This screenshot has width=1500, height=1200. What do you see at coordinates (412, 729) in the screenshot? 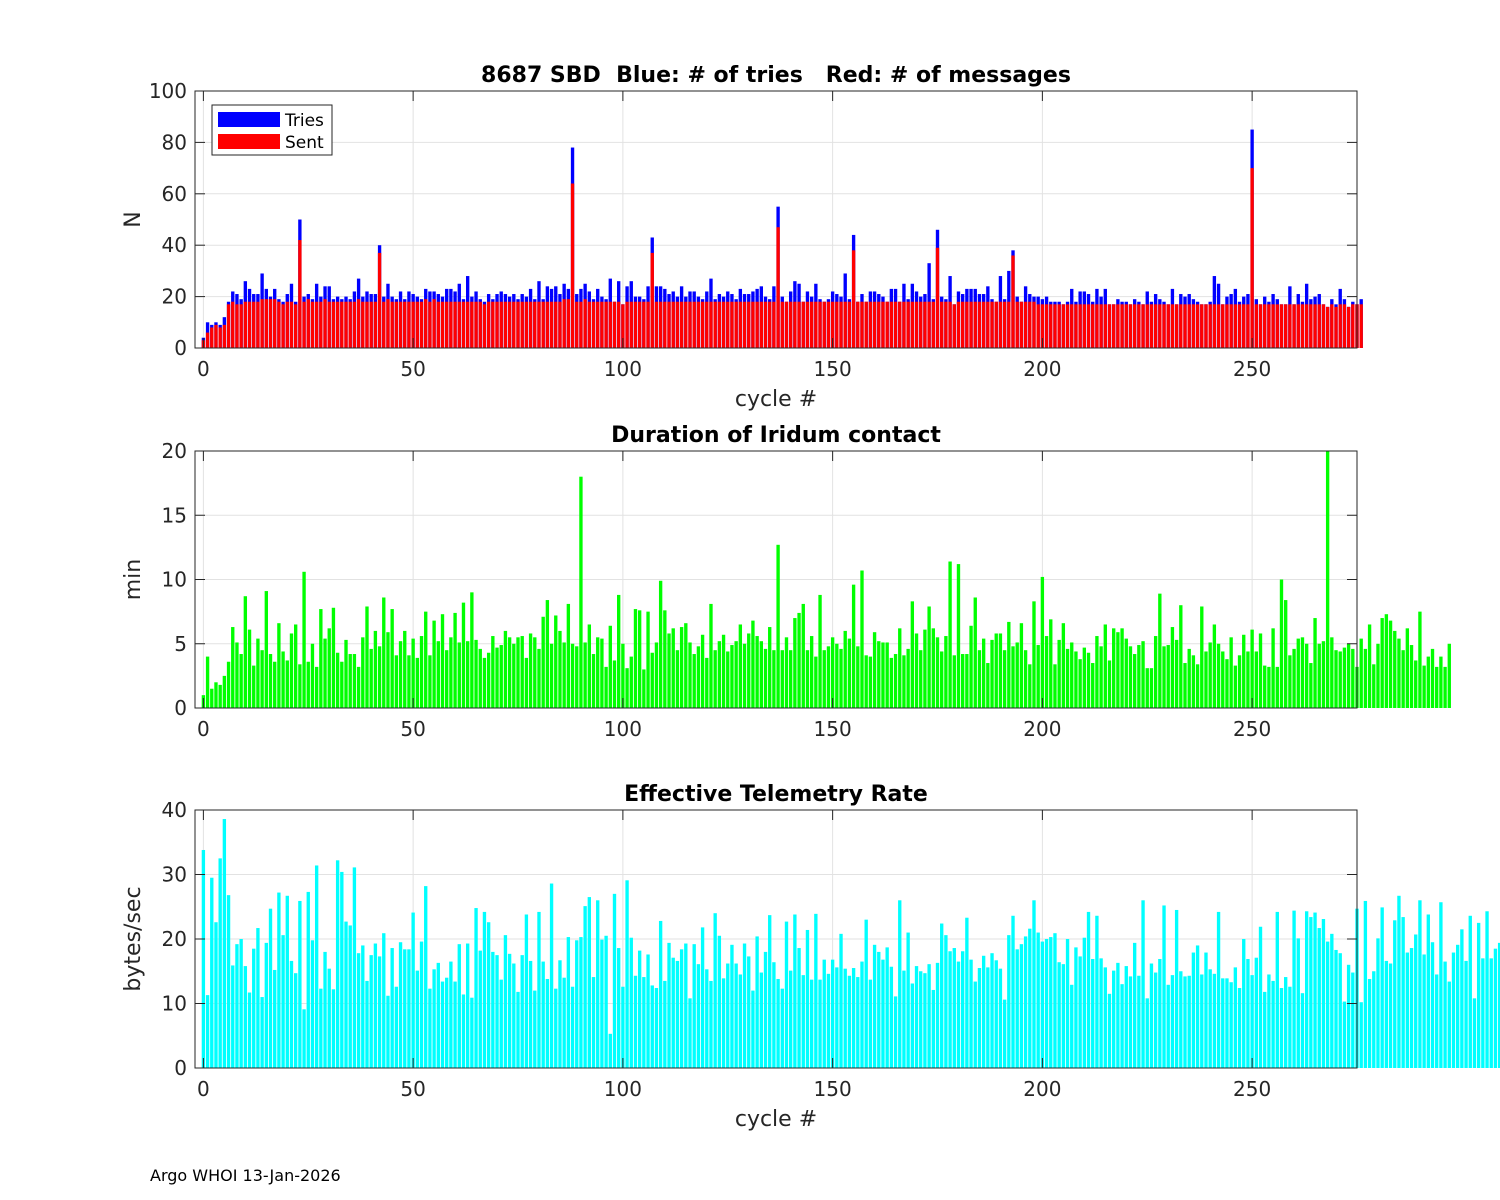
I see `x-tick-label: 50` at bounding box center [412, 729].